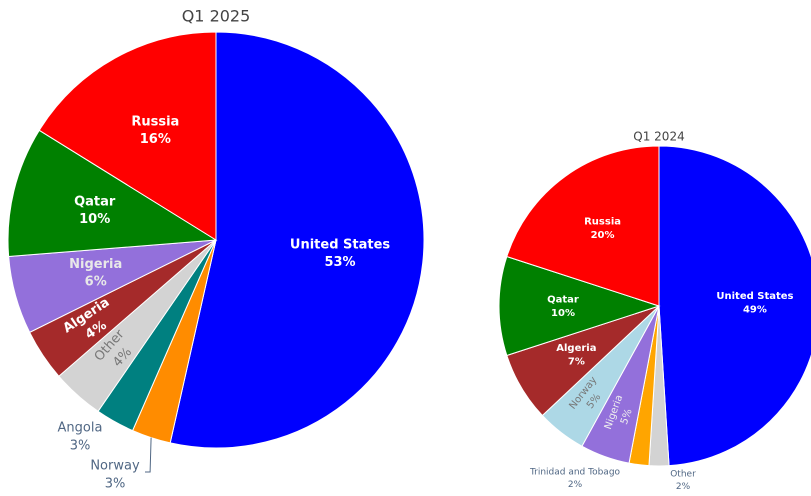 This screenshot has height=496, width=811. What do you see at coordinates (603, 235) in the screenshot?
I see `slice-value-label: 20%` at bounding box center [603, 235].